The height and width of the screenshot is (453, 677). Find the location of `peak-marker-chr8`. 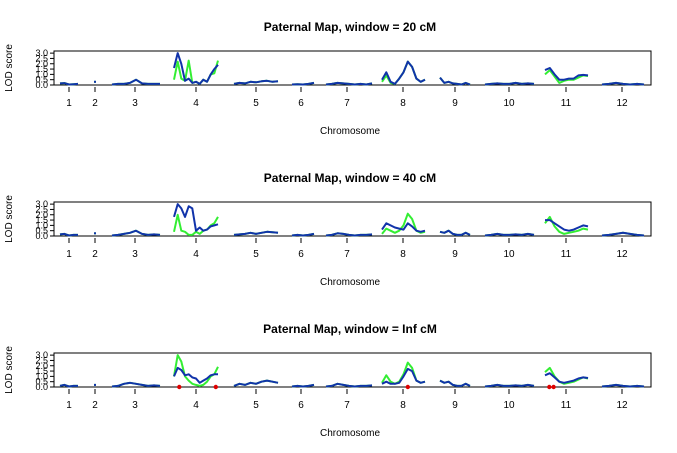

peak-marker-chr8 is located at coordinates (407, 387).